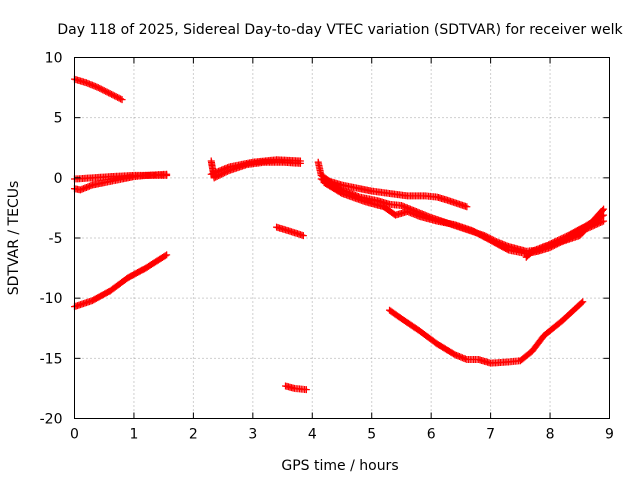 This screenshot has height=480, width=640. Describe the element at coordinates (51, 299) in the screenshot. I see `y-tick-label: -10` at that location.